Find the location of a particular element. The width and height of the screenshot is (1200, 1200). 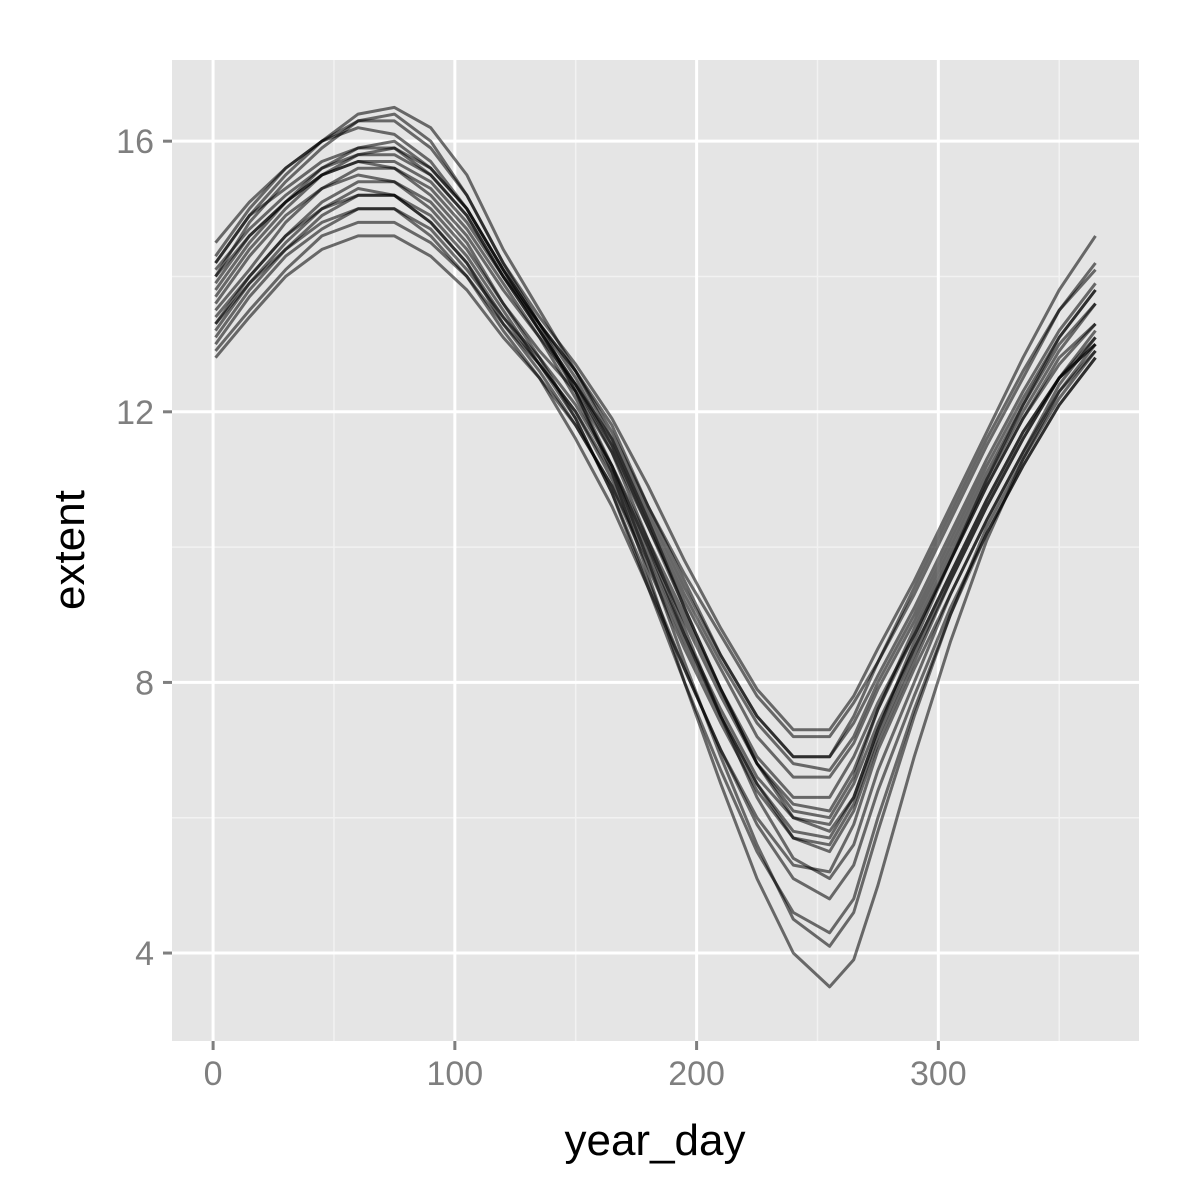

y-tick-label: 16 is located at coordinates (135, 142).